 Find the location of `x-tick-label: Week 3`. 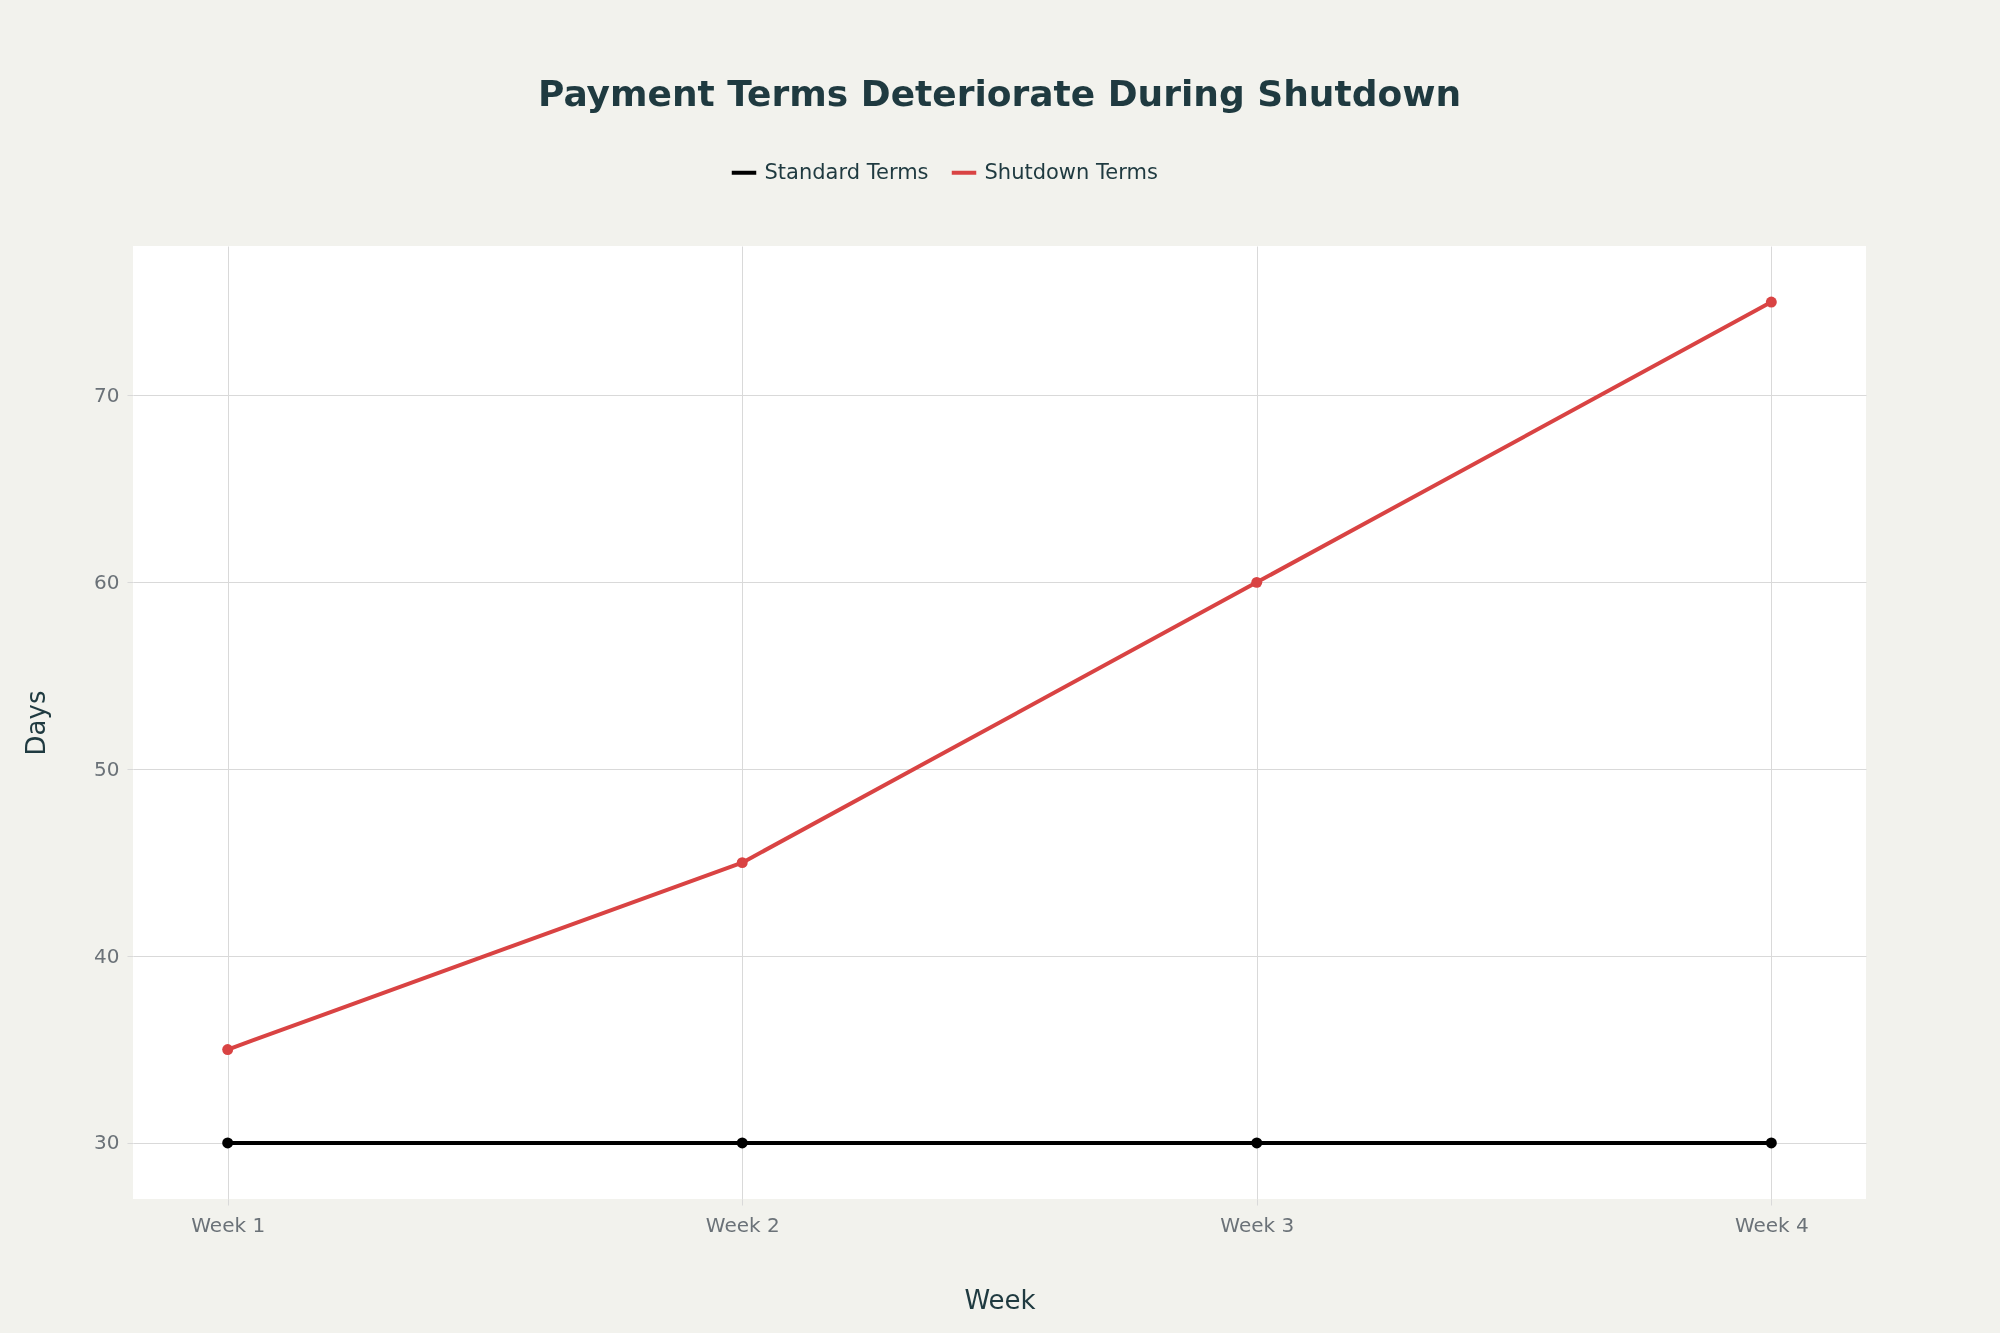

x-tick-label: Week 3 is located at coordinates (1257, 1224).